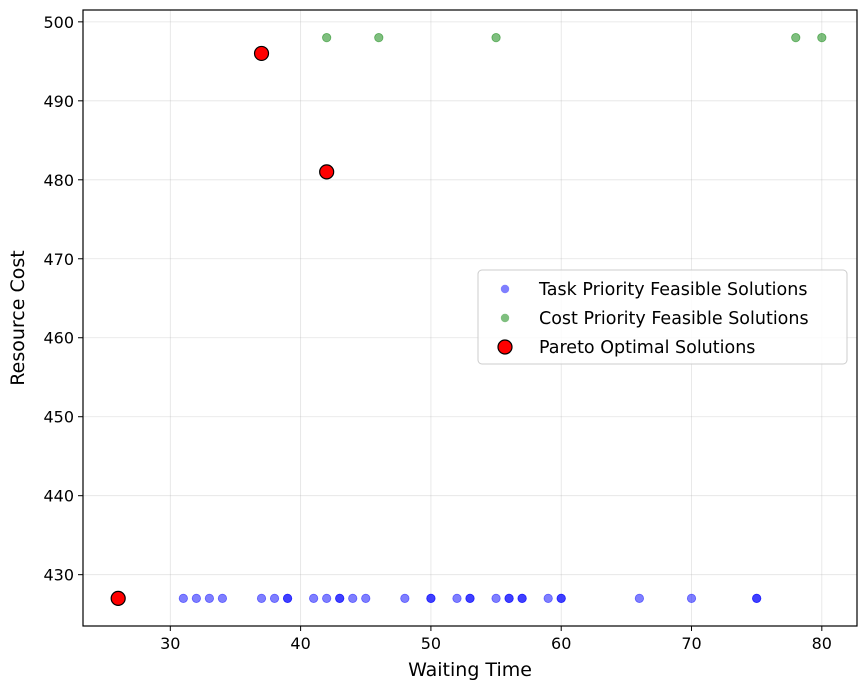 The image size is (867, 690). Describe the element at coordinates (63, 299) in the screenshot. I see `y-axis-ticks: 430 440 450 460 470 480 490 500` at that location.